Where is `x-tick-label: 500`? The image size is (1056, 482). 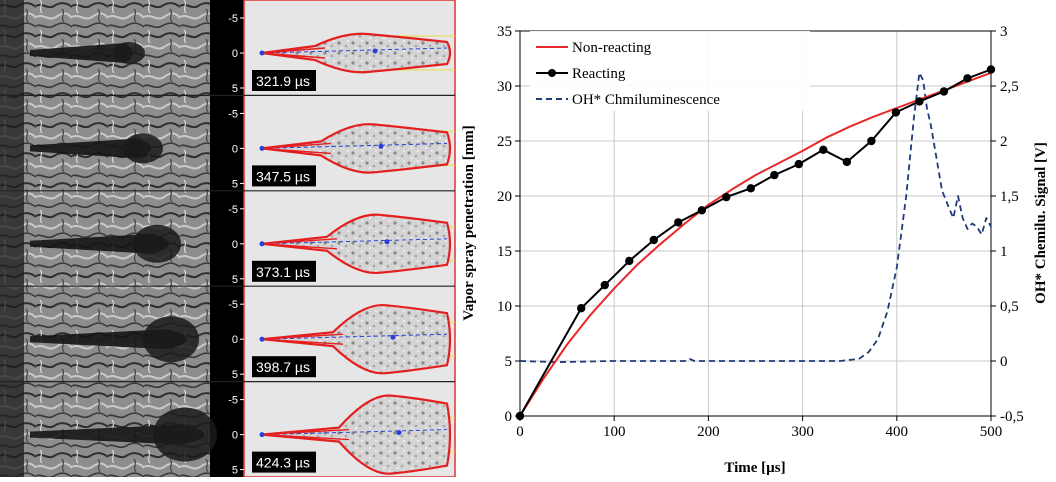
x-tick-label: 500 is located at coordinates (991, 432).